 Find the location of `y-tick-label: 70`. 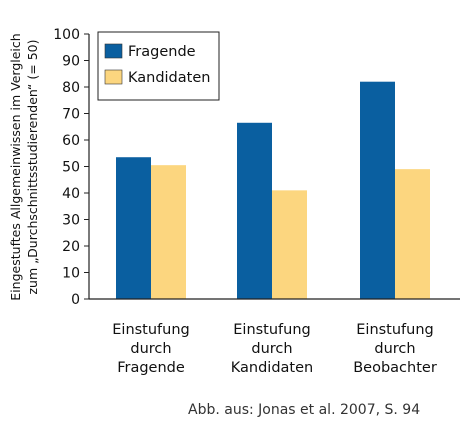

y-tick-label: 70 is located at coordinates (71, 115).